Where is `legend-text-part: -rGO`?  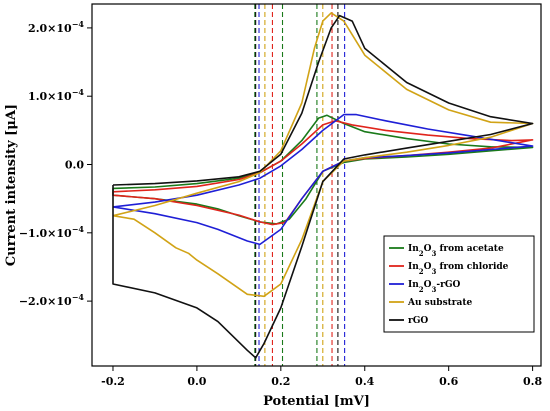 legend-text-part: -rGO is located at coordinates (448, 285).